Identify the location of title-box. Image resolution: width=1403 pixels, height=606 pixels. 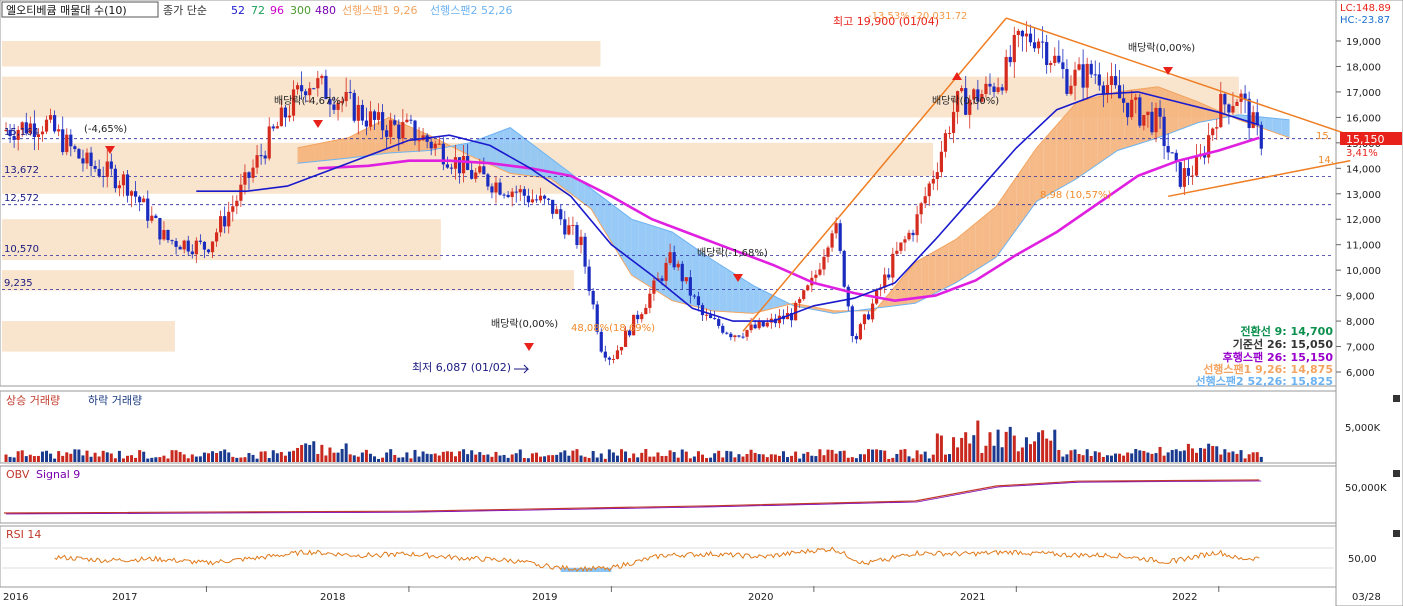
(80, 9).